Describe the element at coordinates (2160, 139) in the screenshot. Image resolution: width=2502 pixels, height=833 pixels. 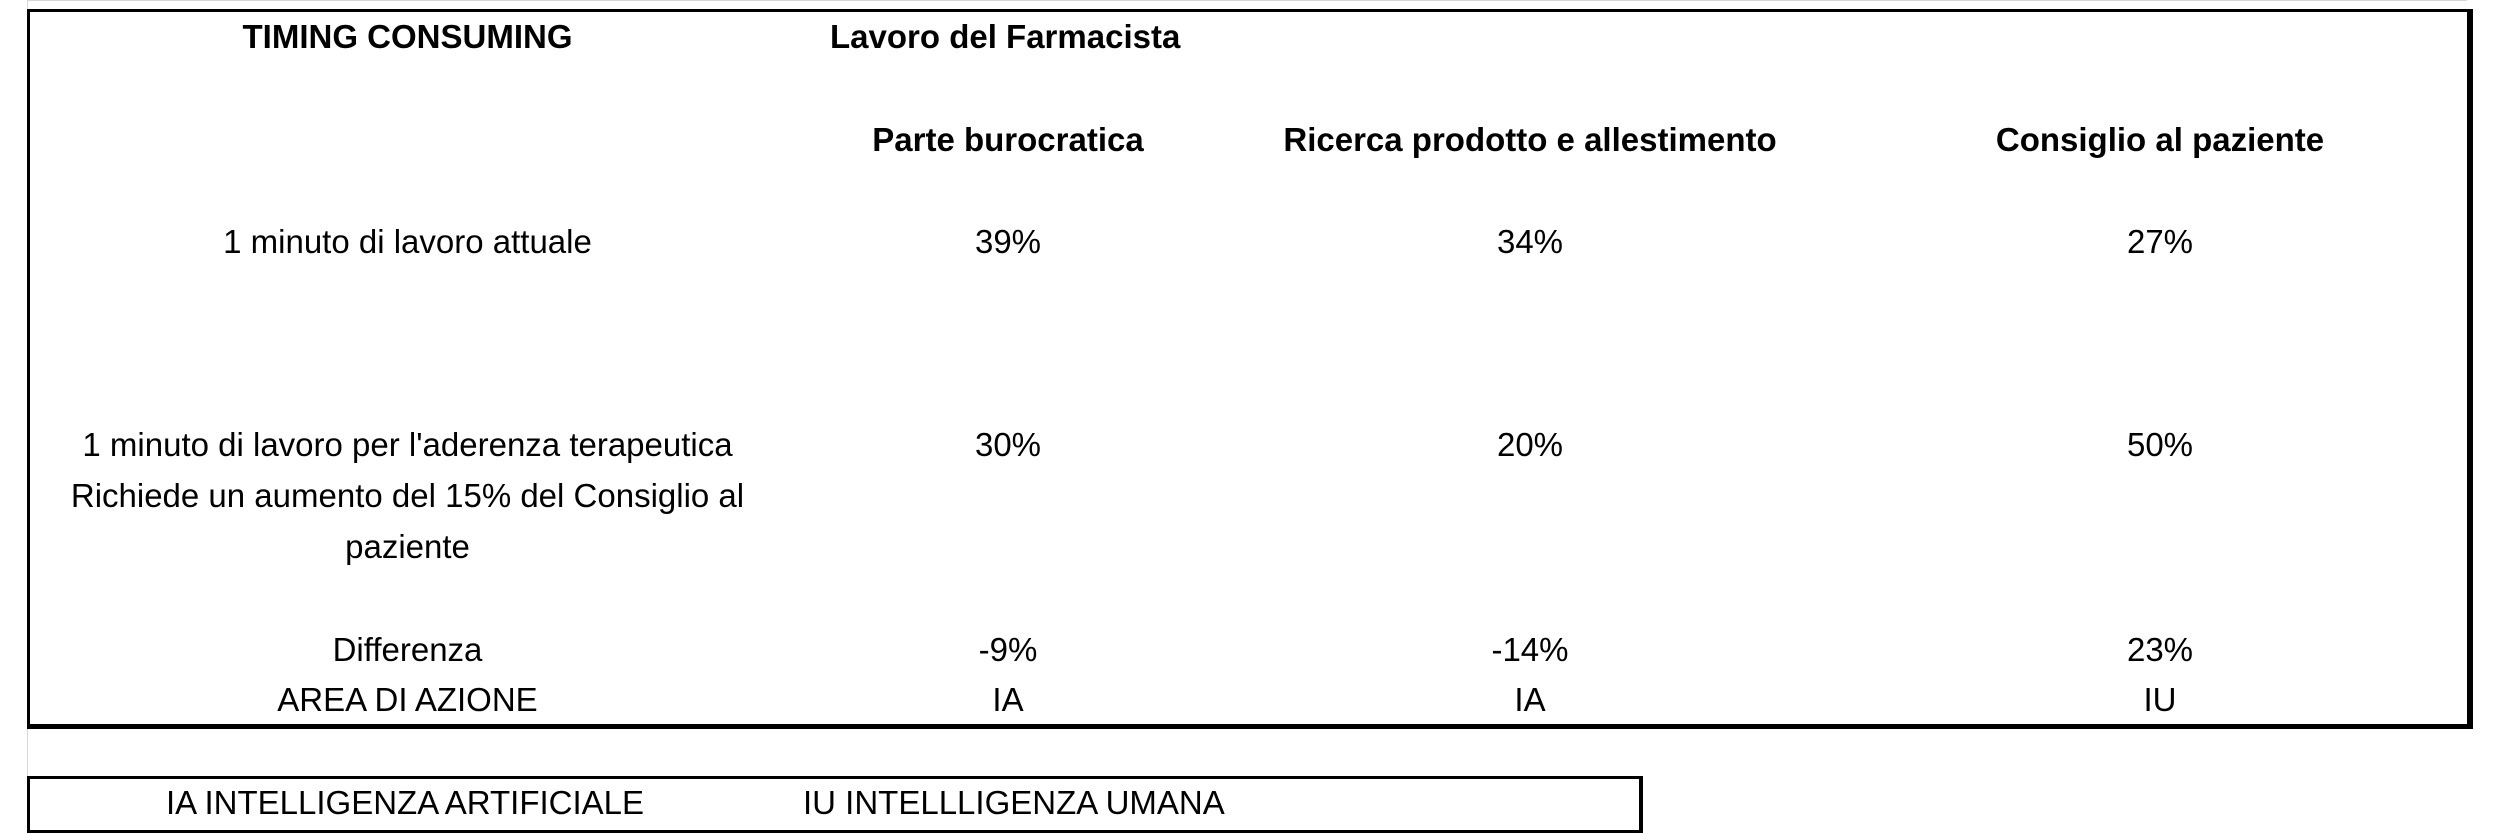
I see `column-header-patient-advice: Consiglio al paziente` at that location.